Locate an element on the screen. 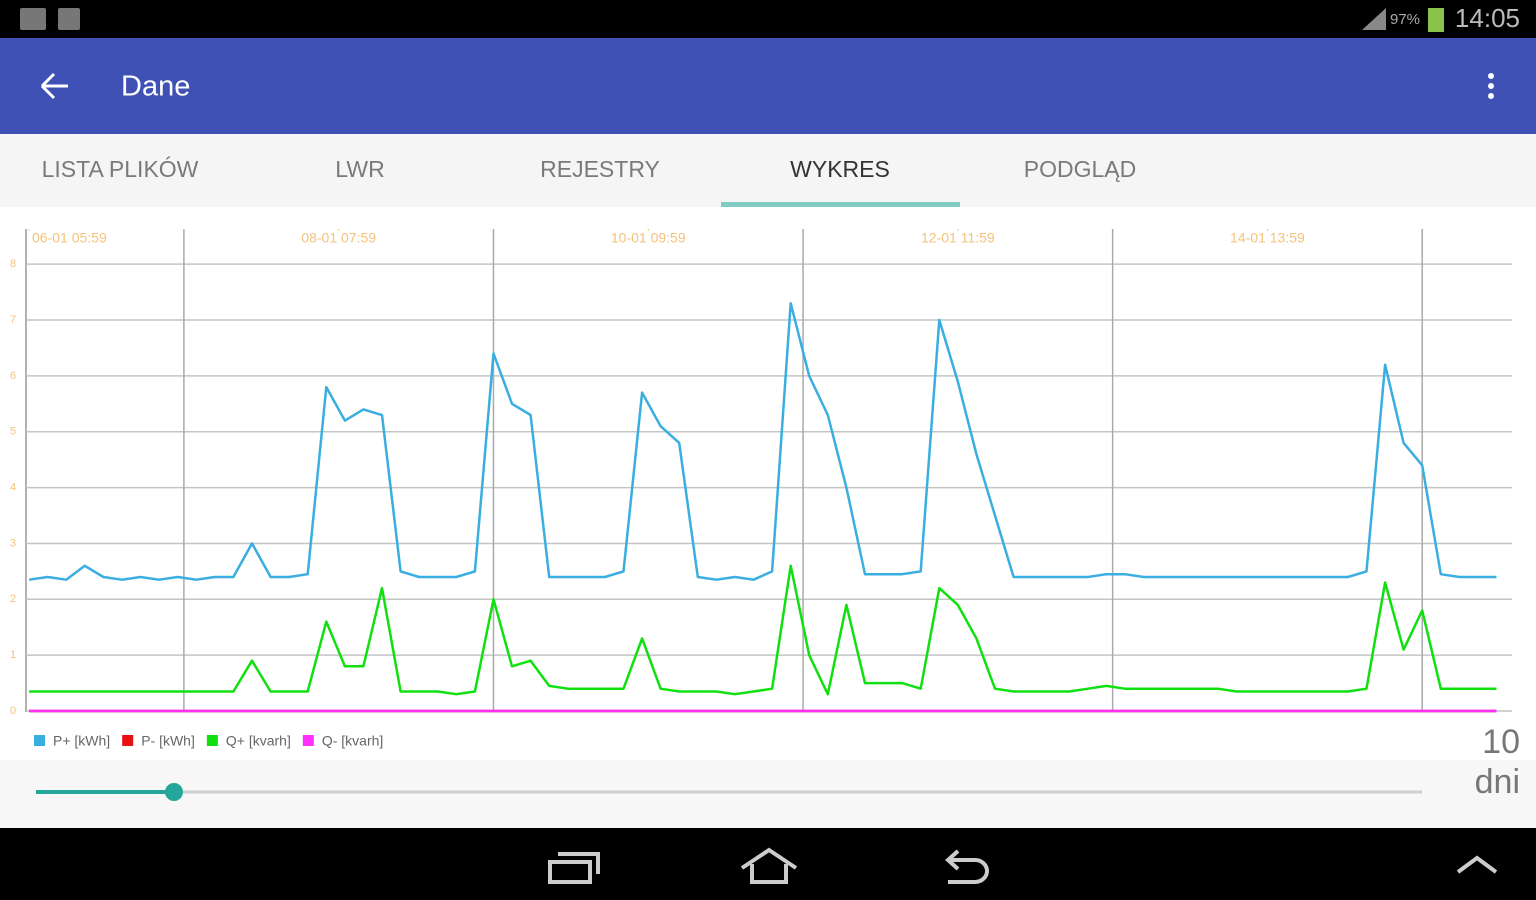  clock: 14:05 is located at coordinates (1487, 18).